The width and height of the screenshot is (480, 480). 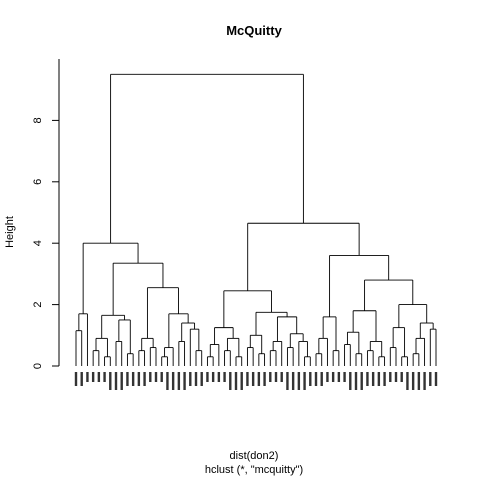 I want to click on y-tick-label: 8, so click(x=38, y=120).